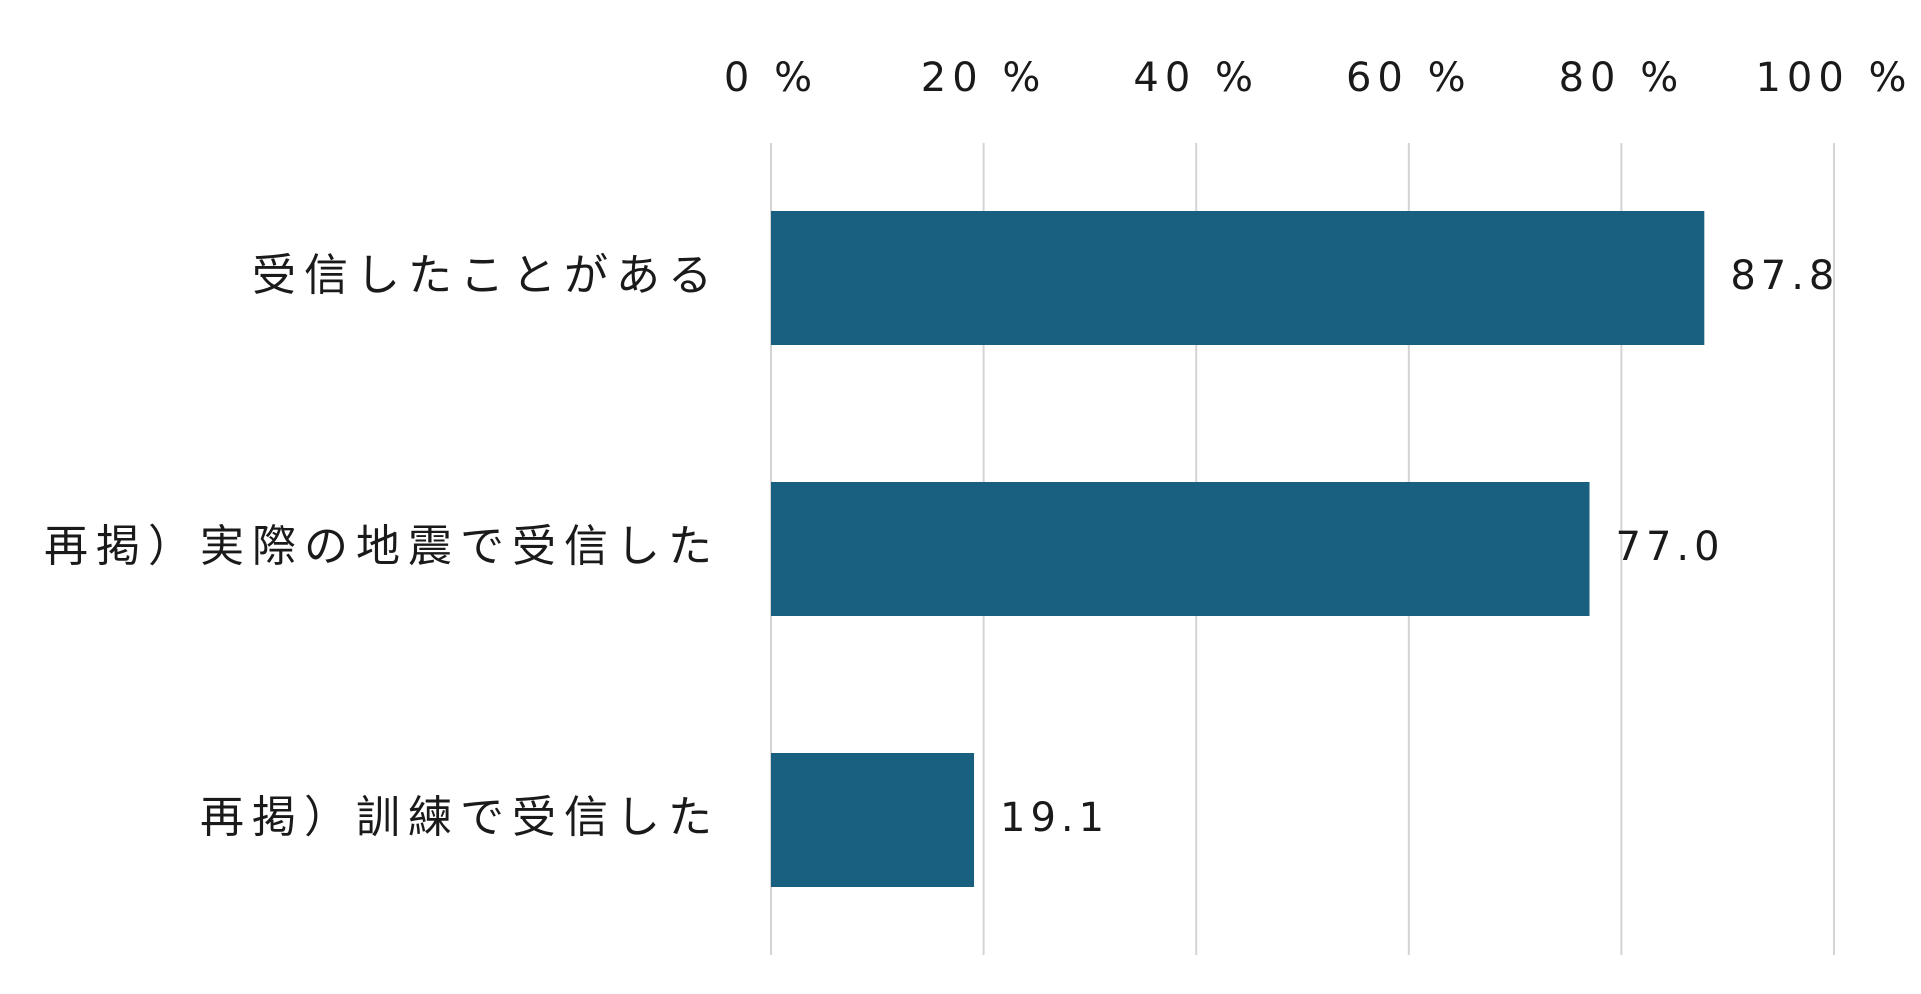 The image size is (1921, 994). I want to click on value-label-1: 87.8, so click(1784, 276).